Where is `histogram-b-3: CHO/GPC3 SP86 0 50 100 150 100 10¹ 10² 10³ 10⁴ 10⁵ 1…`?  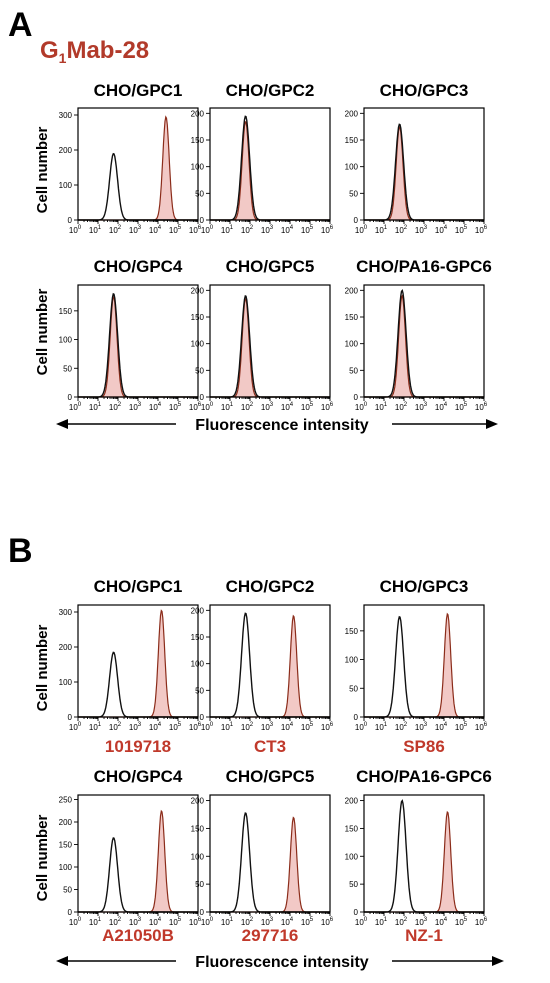 histogram-b-3: CHO/GPC3 SP86 0 50 100 150 100 10¹ 10² 10³ 10⁴ 10⁵ 1… is located at coordinates (416, 666).